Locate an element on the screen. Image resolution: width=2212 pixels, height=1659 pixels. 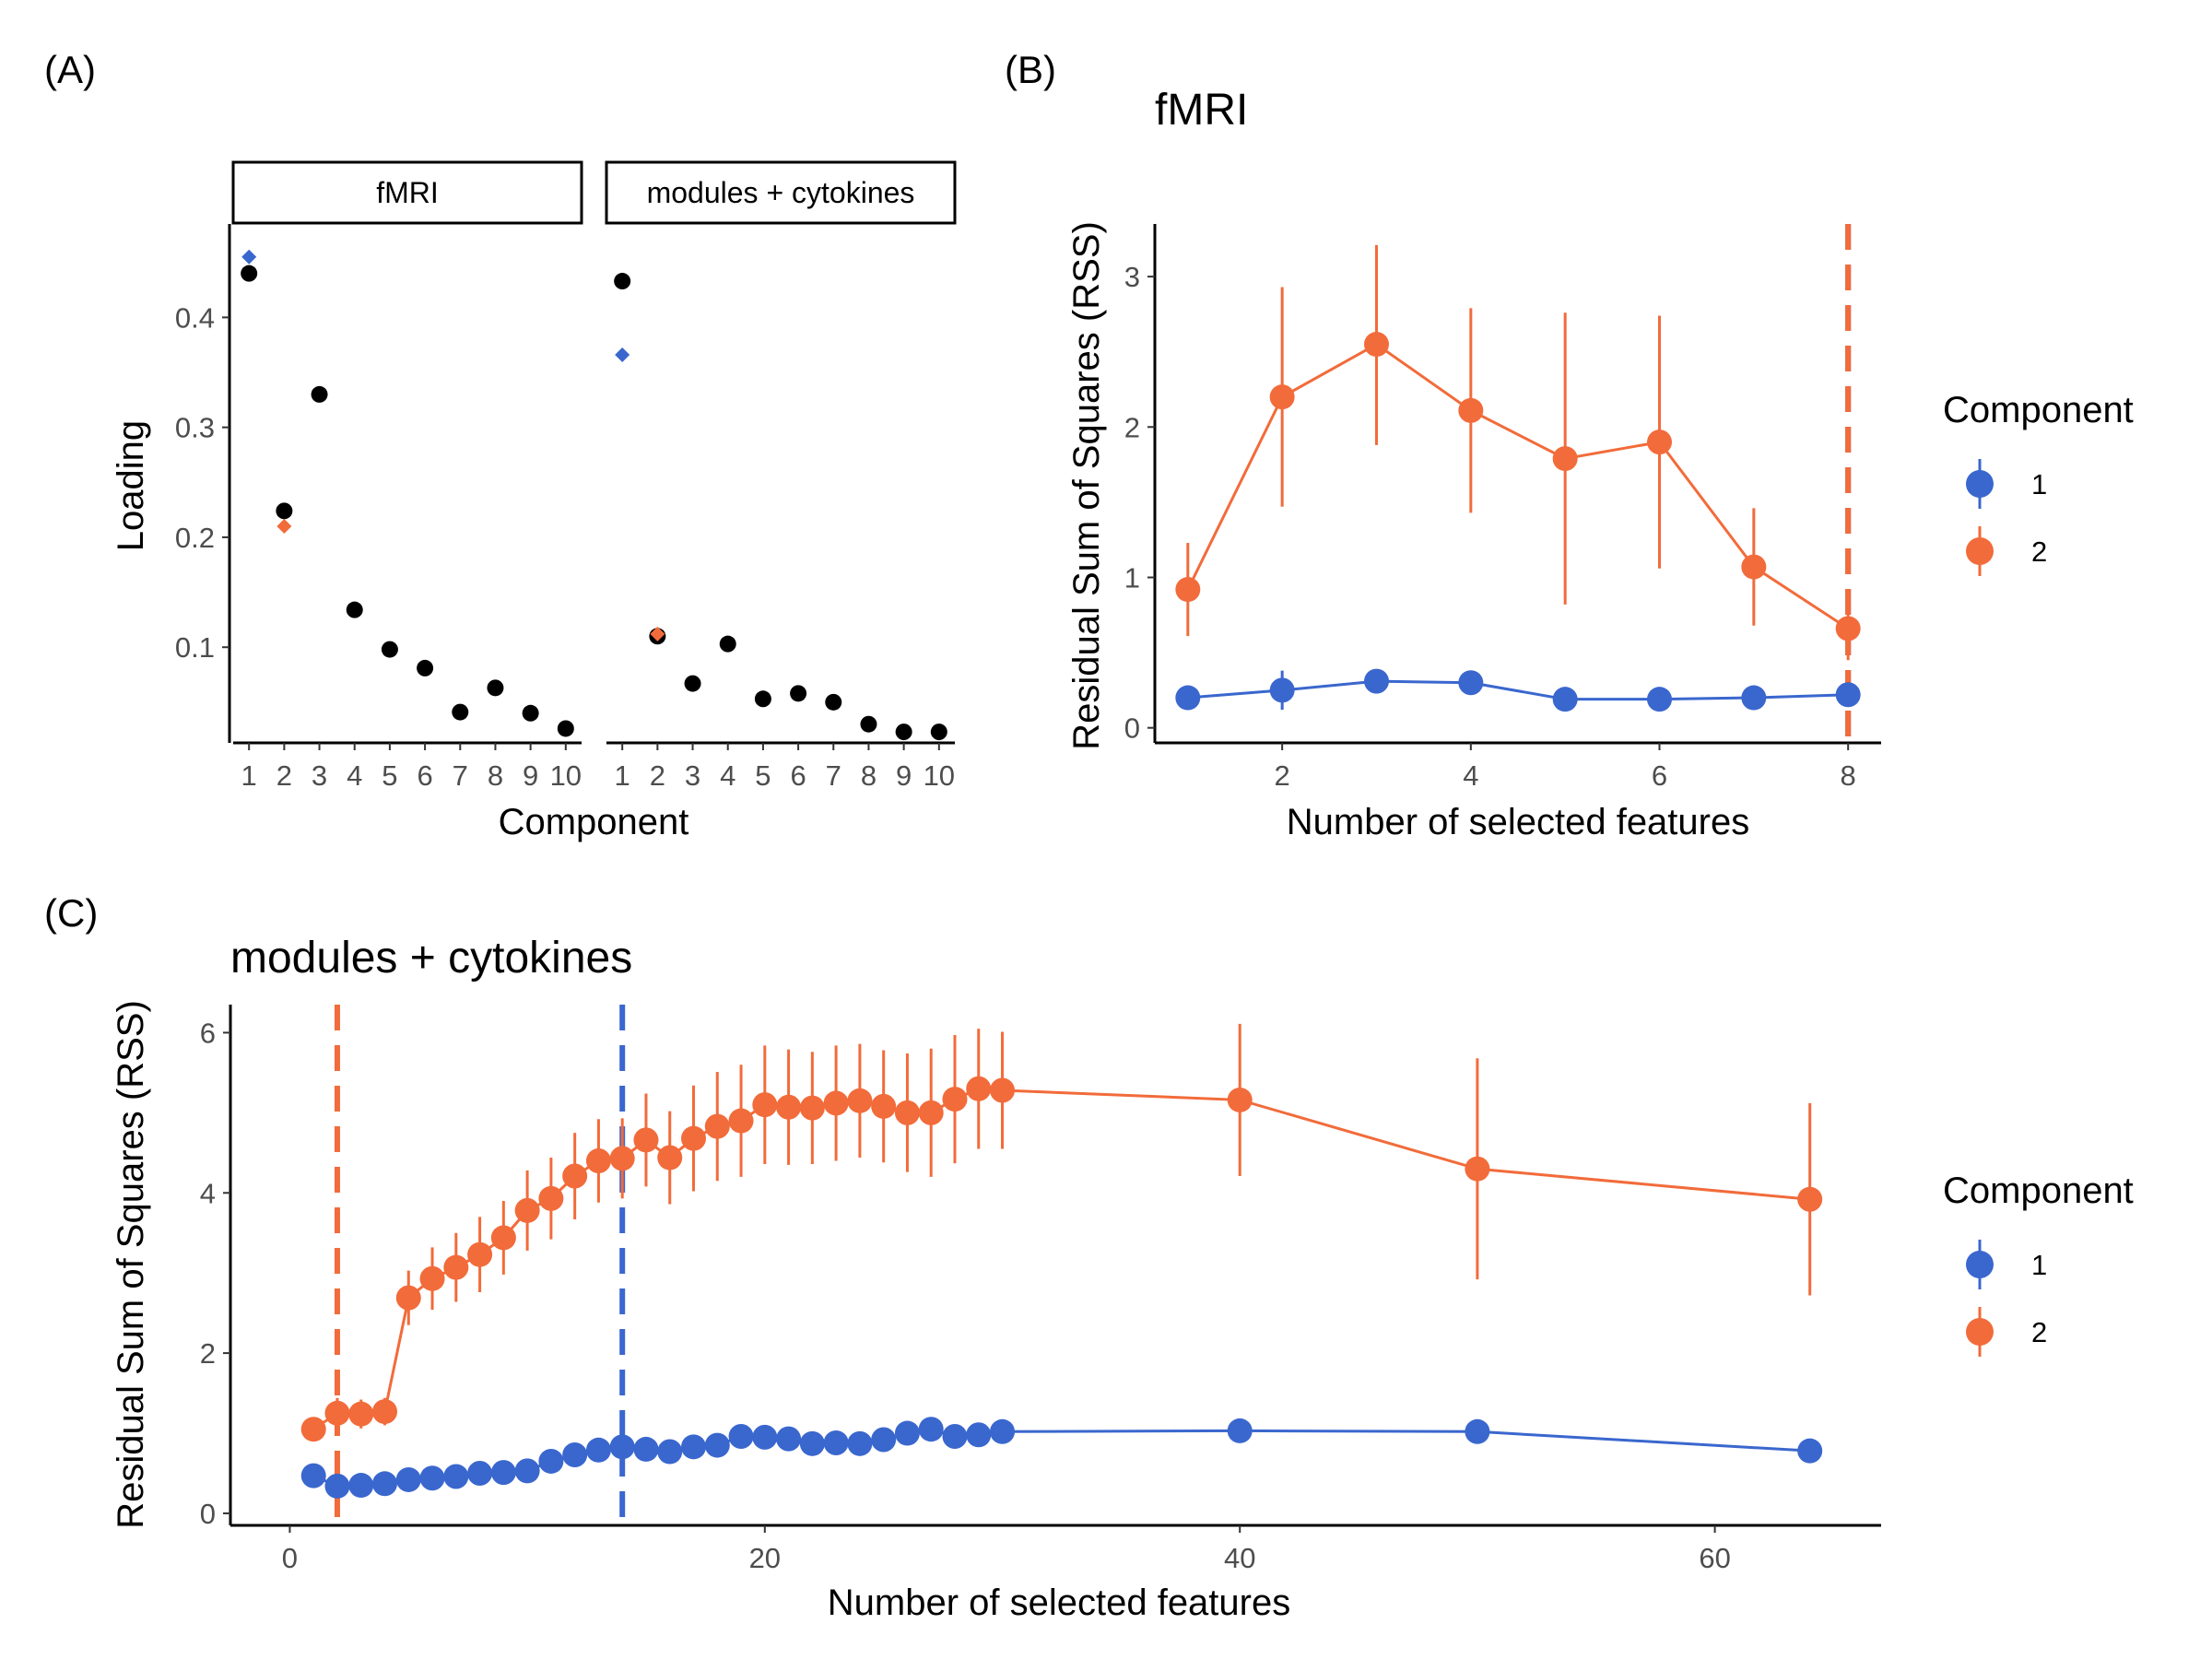
panel-a-xlabel: Component is located at coordinates (594, 822).